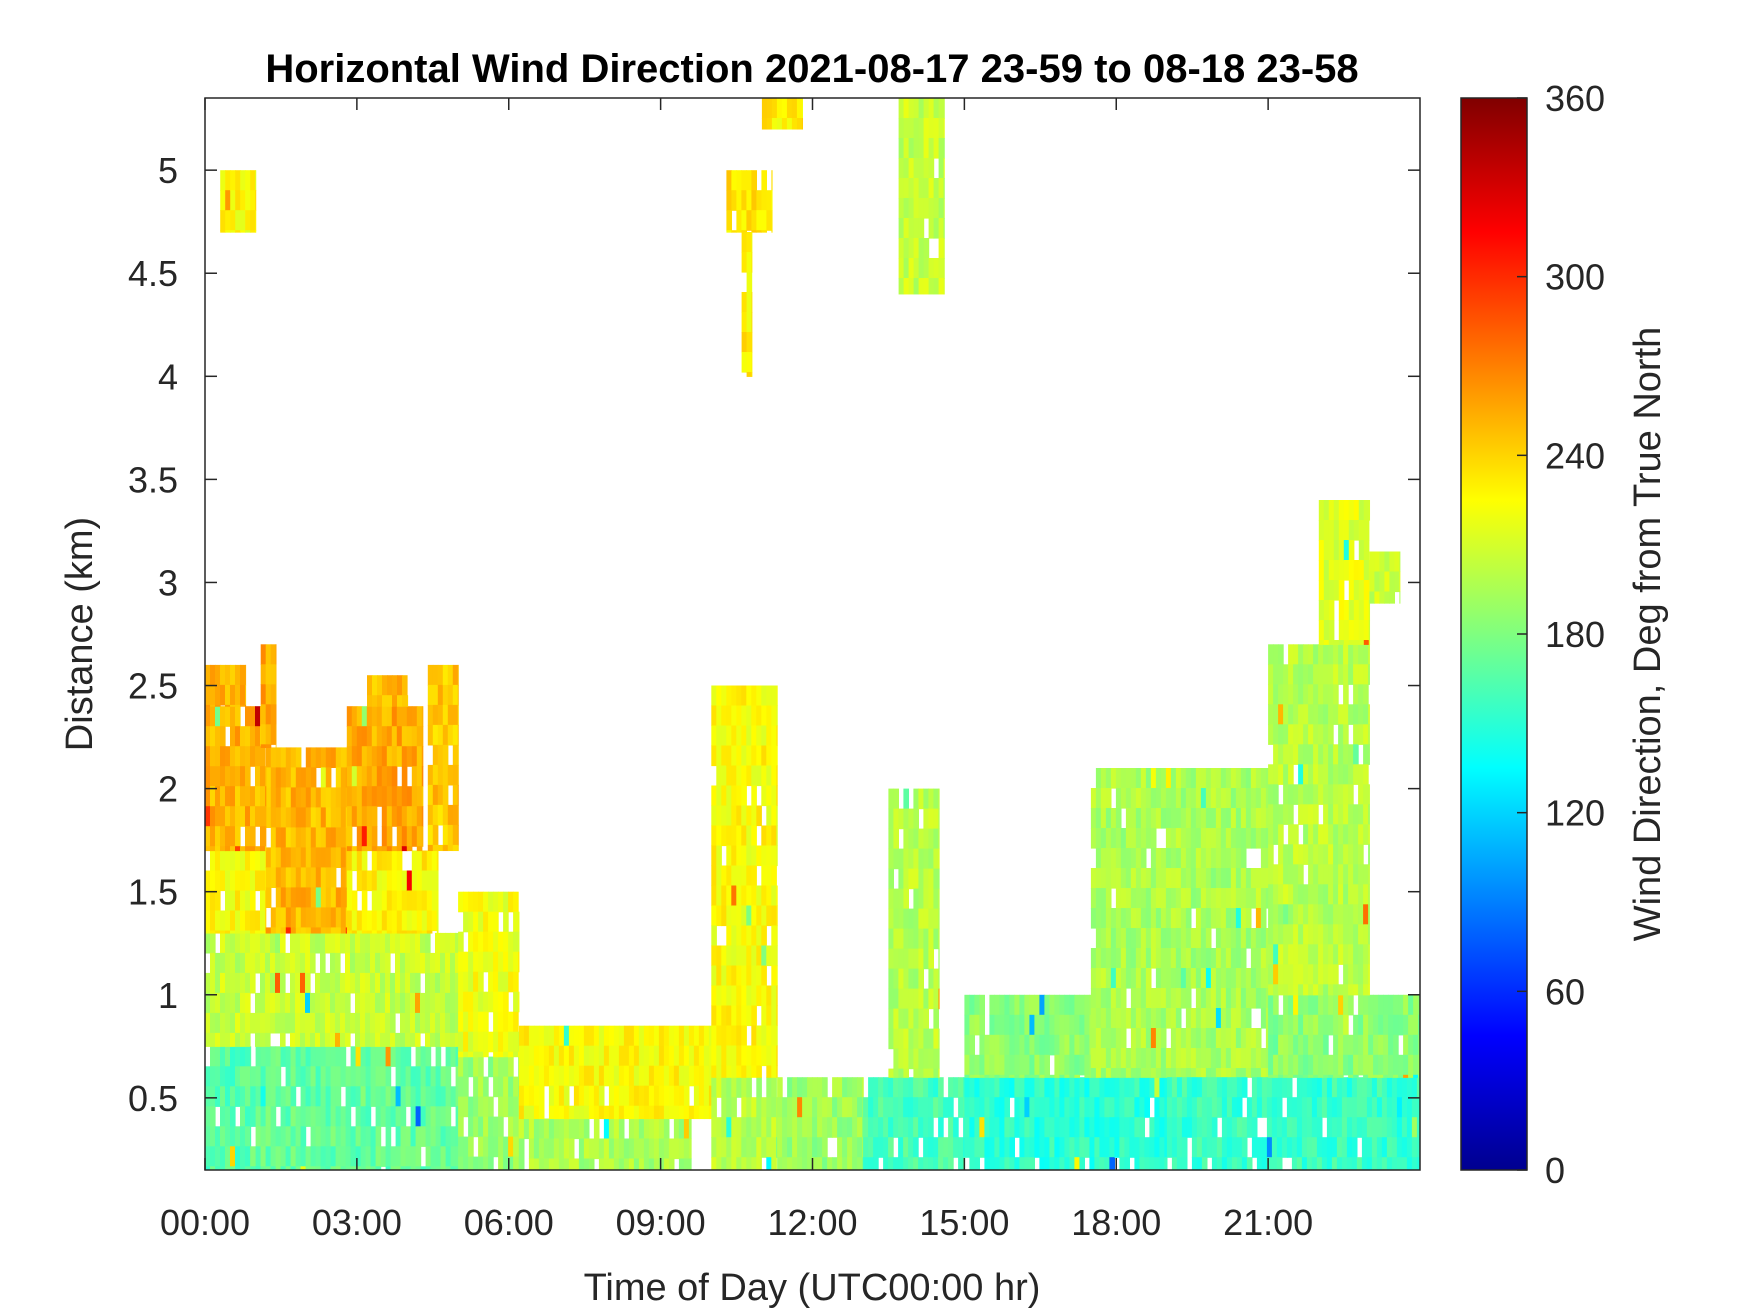 The height and width of the screenshot is (1313, 1750). What do you see at coordinates (509, 1222) in the screenshot?
I see `x-tick-label-2: 06:00` at bounding box center [509, 1222].